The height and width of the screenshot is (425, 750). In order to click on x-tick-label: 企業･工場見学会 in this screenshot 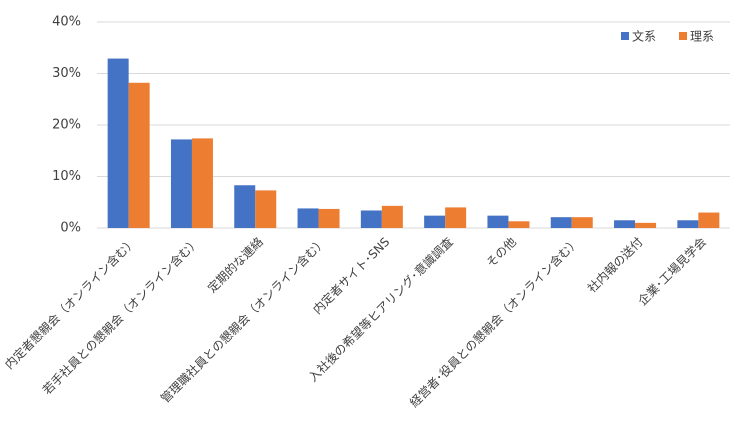, I will do `click(672, 271)`.